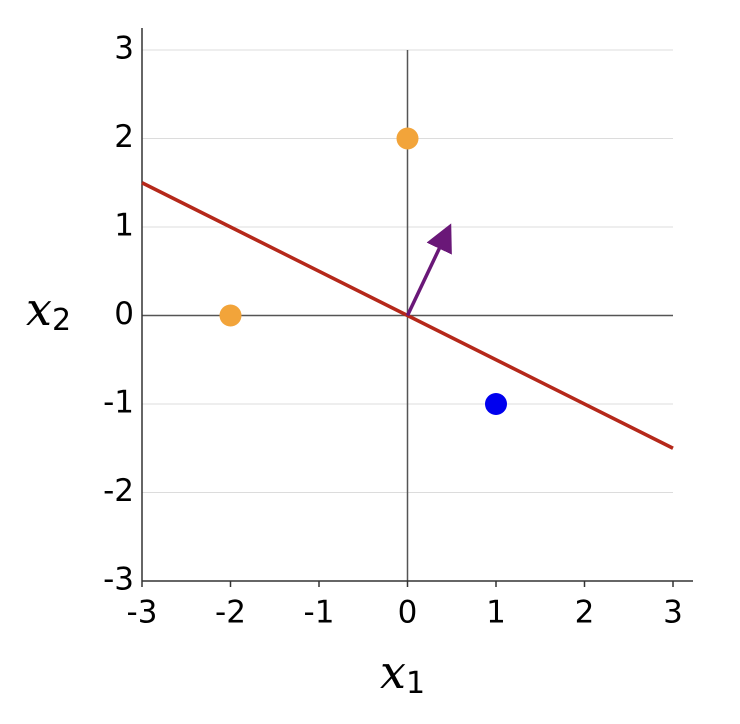 The height and width of the screenshot is (724, 740). What do you see at coordinates (393, 672) in the screenshot?
I see `x-label-base: x` at bounding box center [393, 672].